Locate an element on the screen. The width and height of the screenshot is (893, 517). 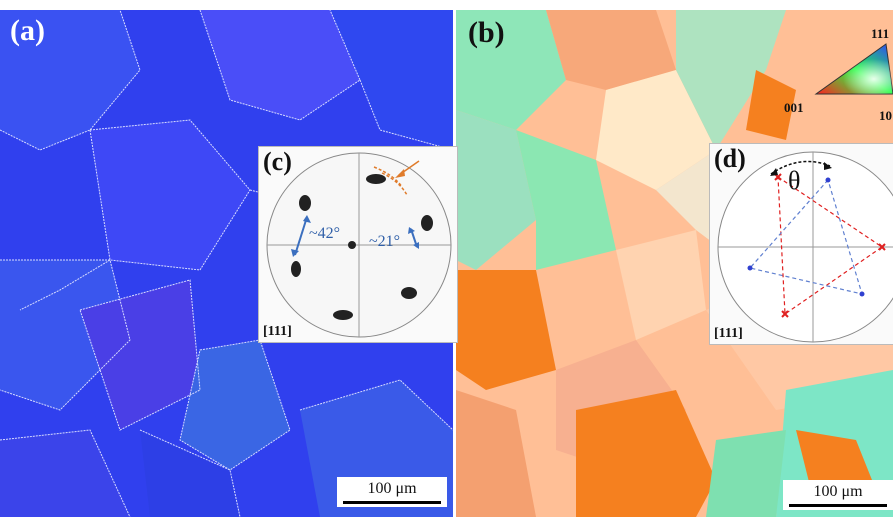
scale-bar-b-text: 100 μm is located at coordinates (838, 491).